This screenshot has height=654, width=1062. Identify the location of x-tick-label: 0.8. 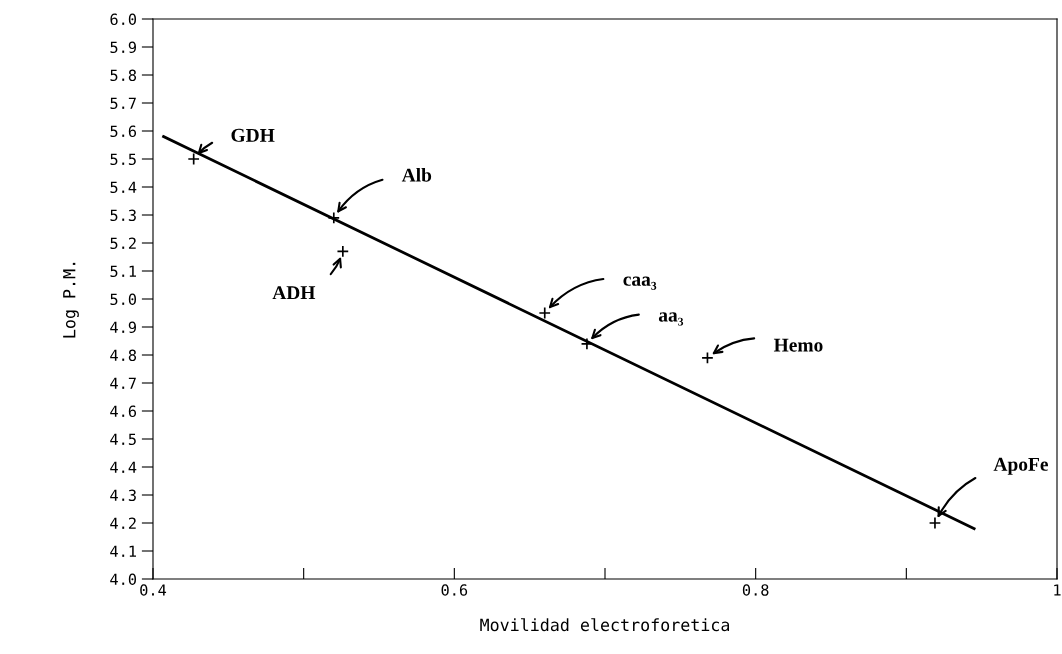
(755, 590).